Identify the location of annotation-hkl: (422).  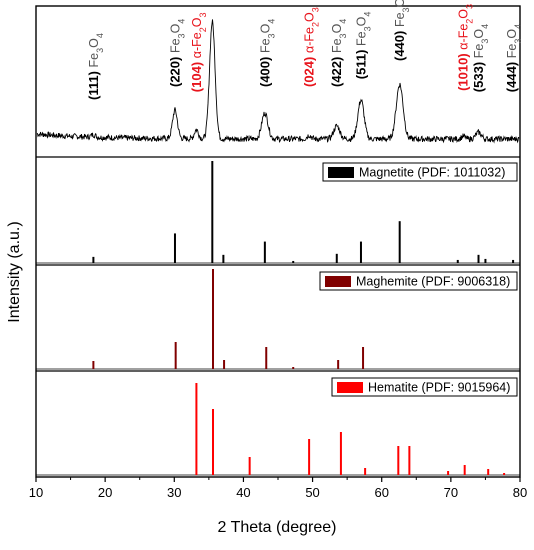
(336, 70).